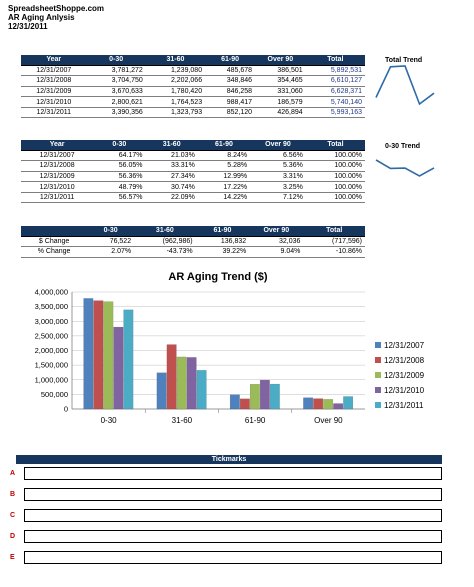 The width and height of the screenshot is (474, 587). Describe the element at coordinates (57, 156) in the screenshot. I see `table-cell: 12/31/2007` at that location.